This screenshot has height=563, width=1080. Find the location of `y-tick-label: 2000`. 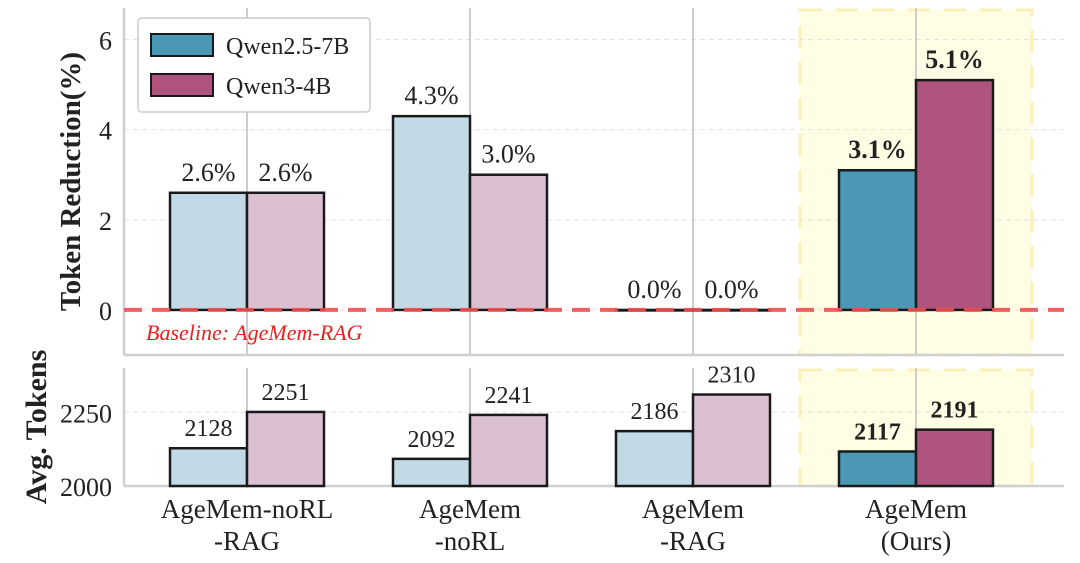

y-tick-label: 2000 is located at coordinates (86, 487).